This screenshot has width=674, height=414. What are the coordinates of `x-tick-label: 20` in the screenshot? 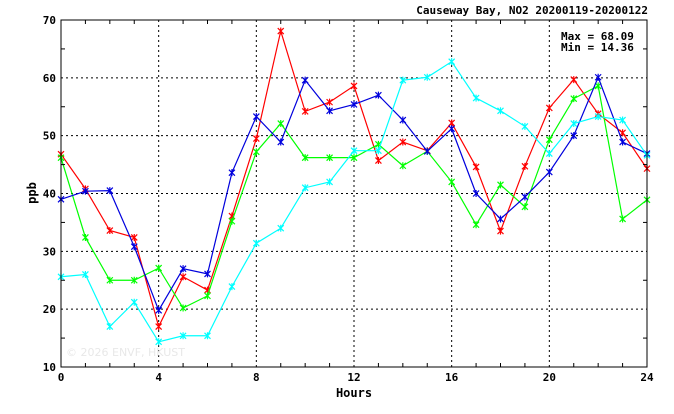 It's located at (549, 377).